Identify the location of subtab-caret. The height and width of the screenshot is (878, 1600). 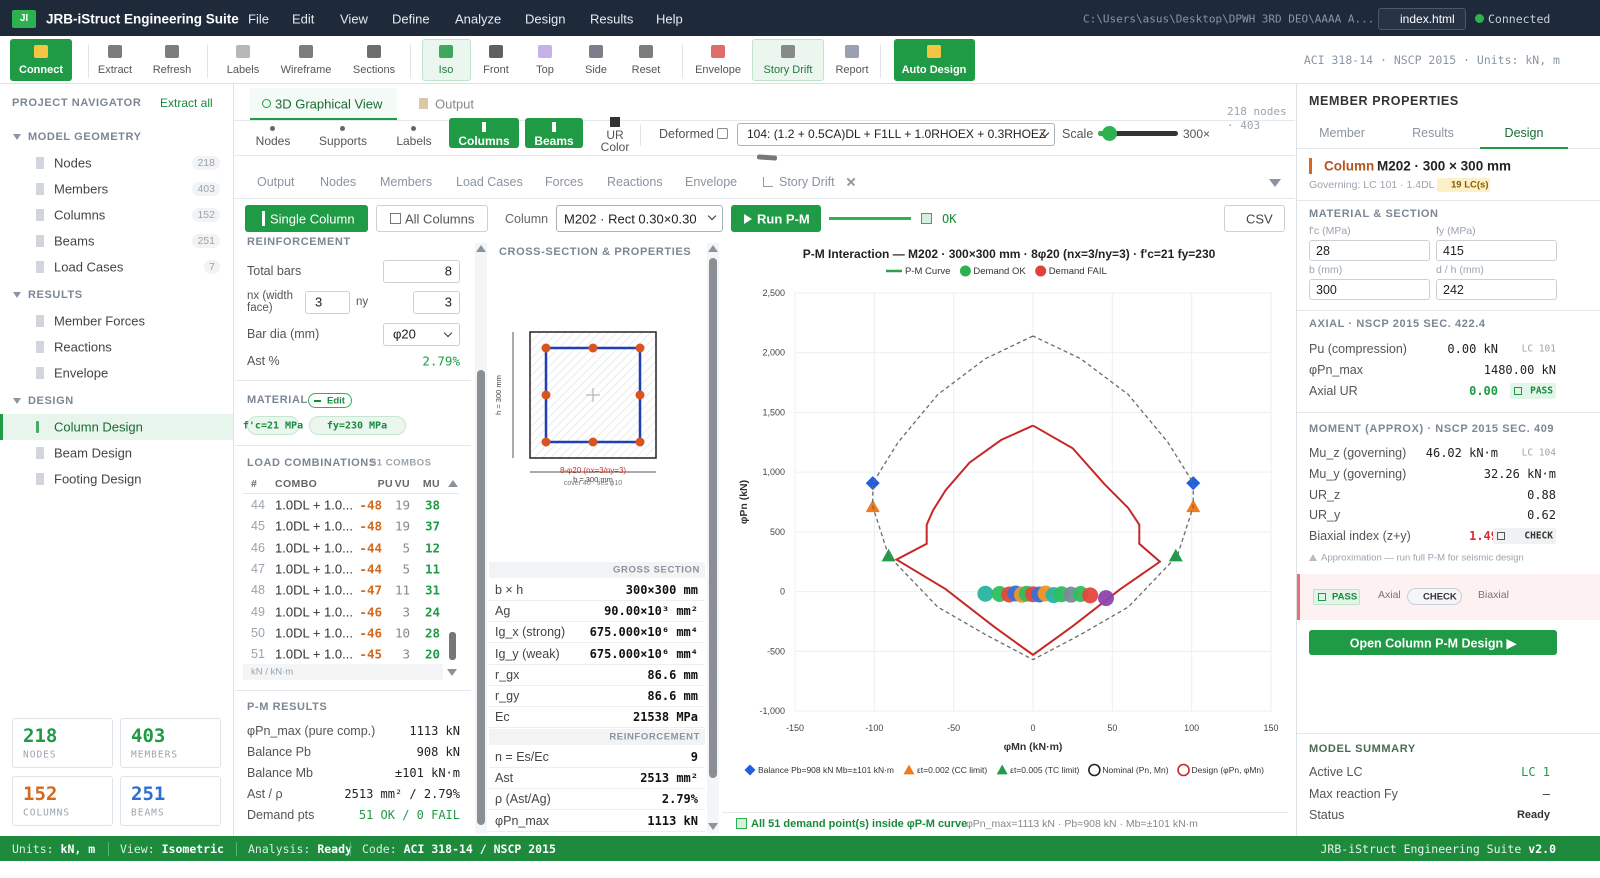
(1275, 183).